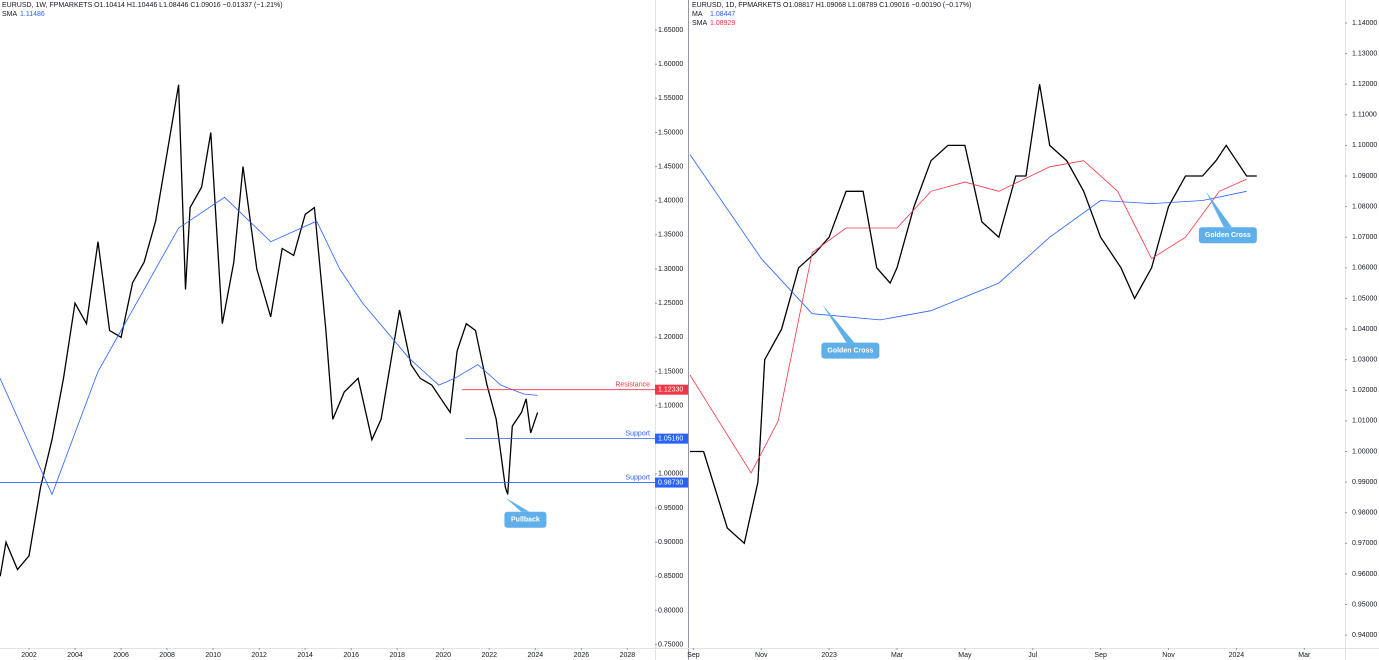 This screenshot has width=1379, height=660. Describe the element at coordinates (670, 610) in the screenshot. I see `y-tick-label: 0.80000` at that location.